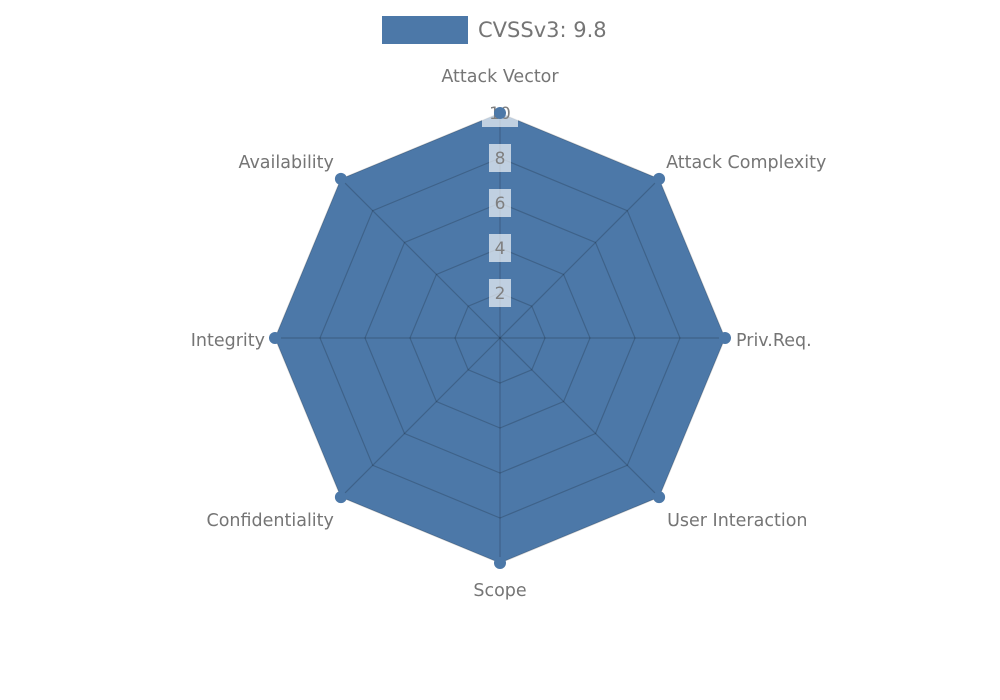  What do you see at coordinates (737, 521) in the screenshot?
I see `axis-label-user-interaction: User Interaction` at bounding box center [737, 521].